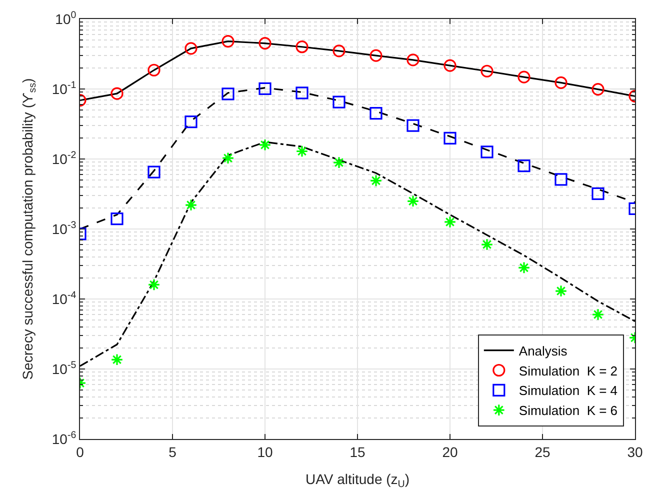  I want to click on y-tick-label: 10$^{-1}$, so click(64, 88).